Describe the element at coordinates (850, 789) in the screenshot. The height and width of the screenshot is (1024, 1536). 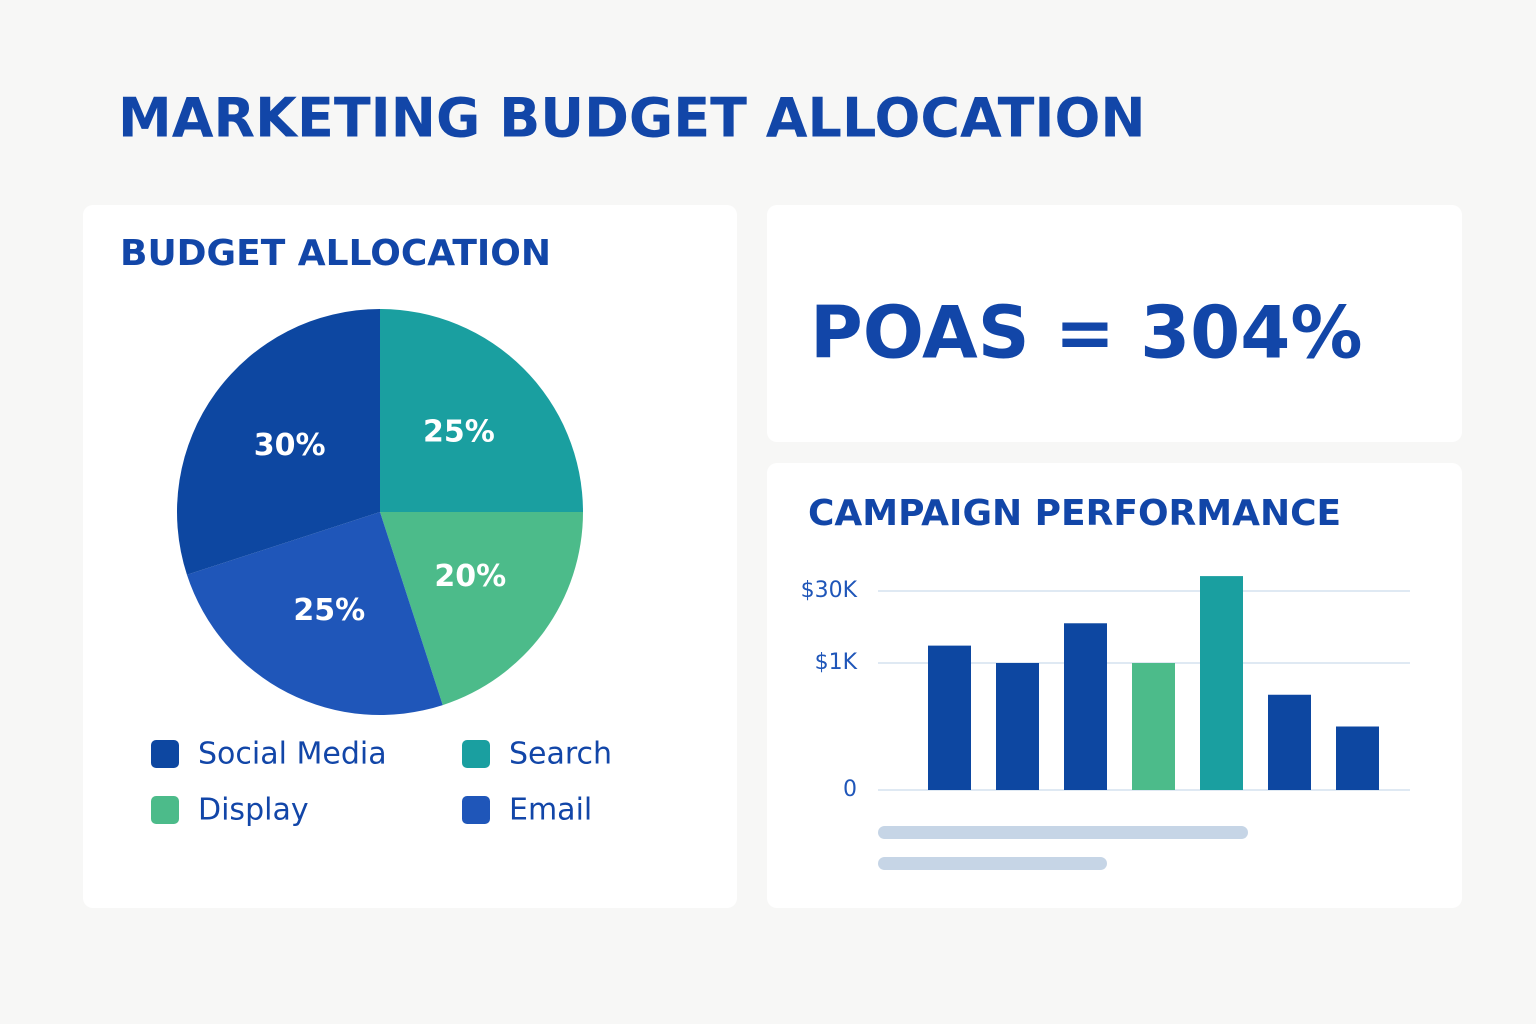
I see `y-tick-label: 0` at that location.